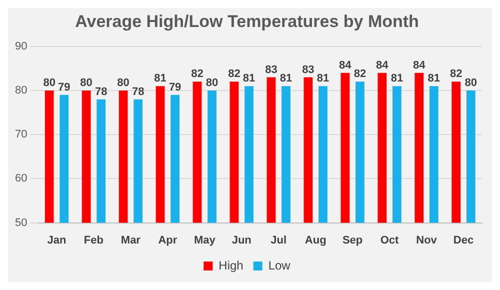 The height and width of the screenshot is (290, 500). I want to click on x-tick-label: Mar, so click(131, 240).